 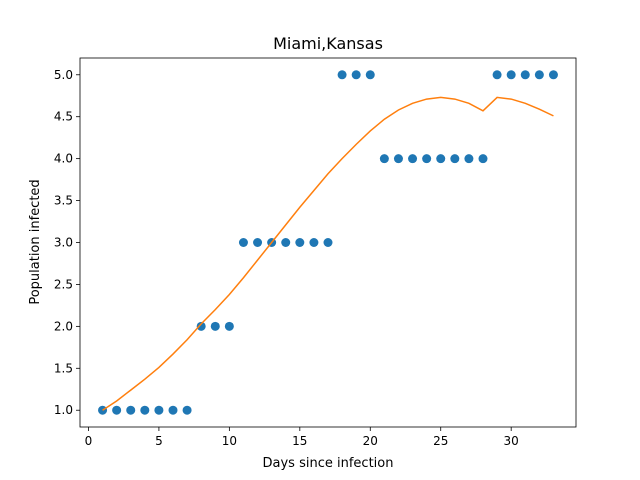 I want to click on x-tick-label: 0, so click(x=89, y=441).